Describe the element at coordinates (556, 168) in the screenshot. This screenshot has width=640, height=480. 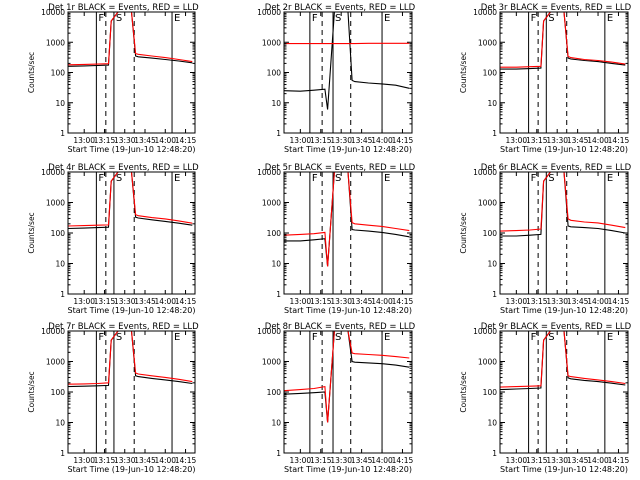
I see `panel-title: Det 6r BLACK = Events, RED = LLD` at that location.